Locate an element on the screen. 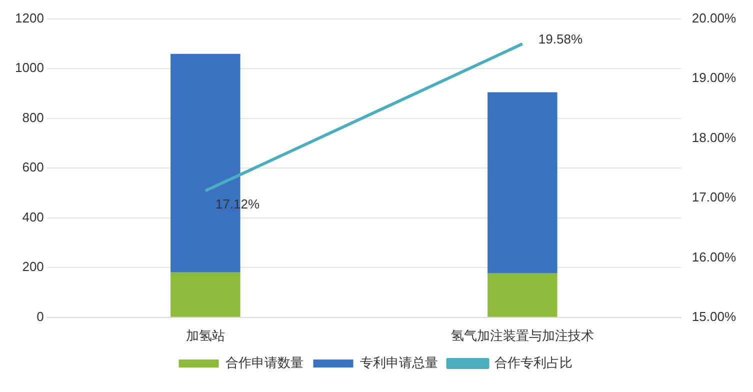 This screenshot has width=753, height=392. y2-tick-label: 19.00% is located at coordinates (714, 78).